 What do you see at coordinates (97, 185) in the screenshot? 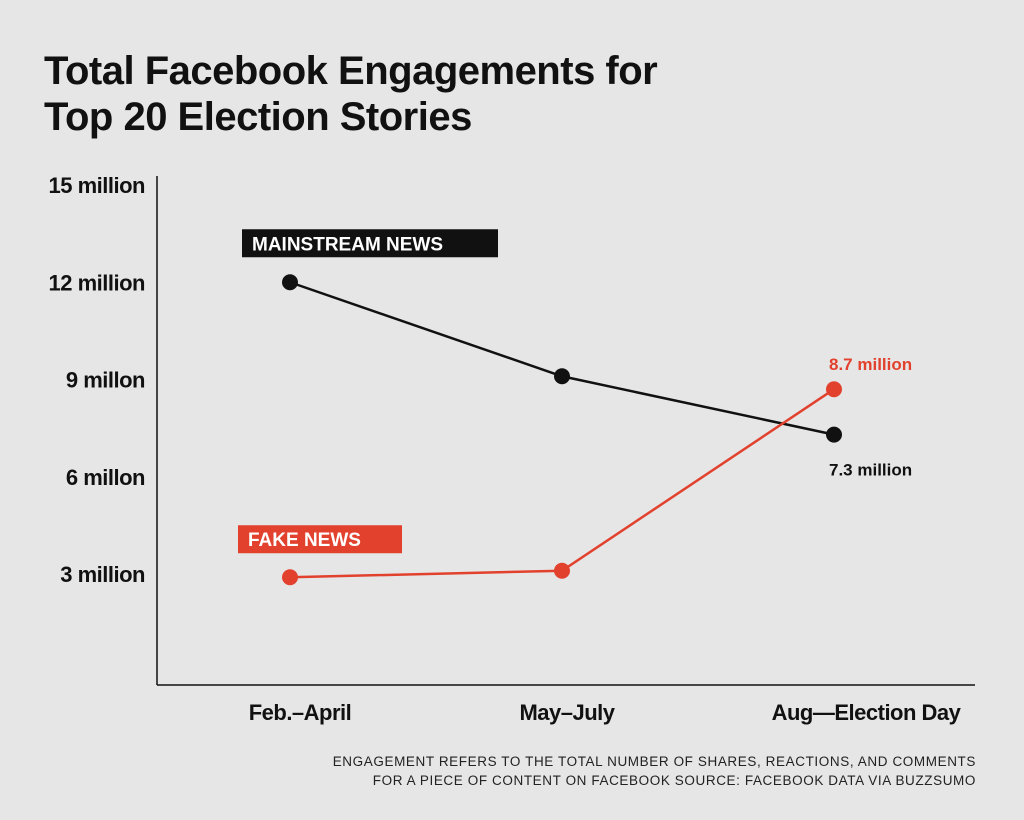
I see `y-tick-label: 15 million` at bounding box center [97, 185].